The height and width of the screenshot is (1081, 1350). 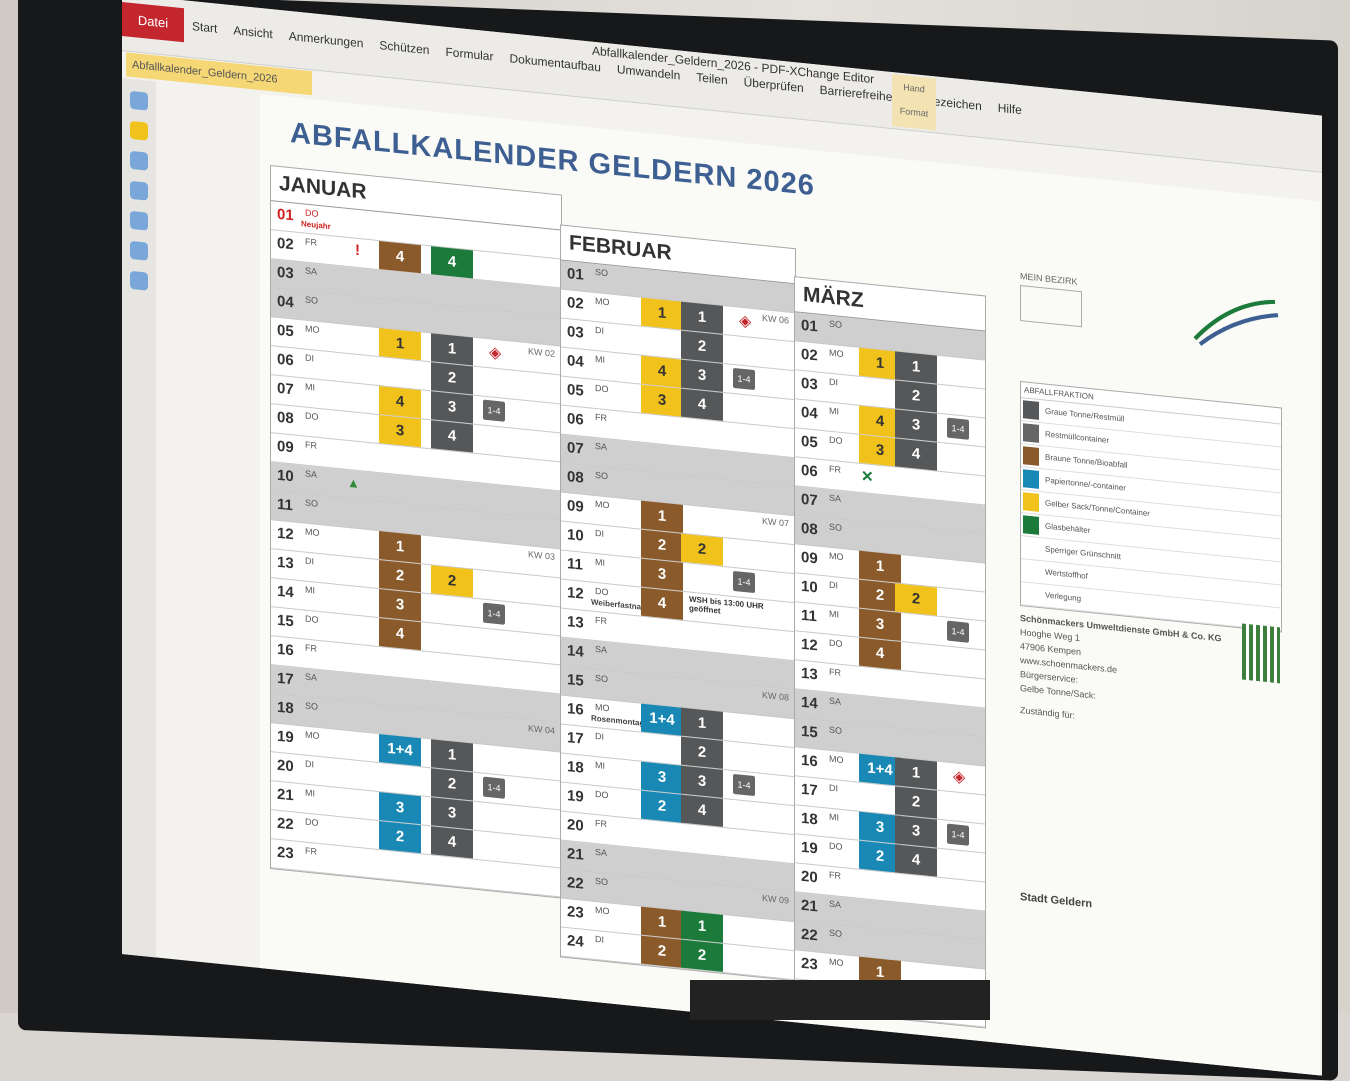 I want to click on day-number: 19, so click(x=575, y=796).